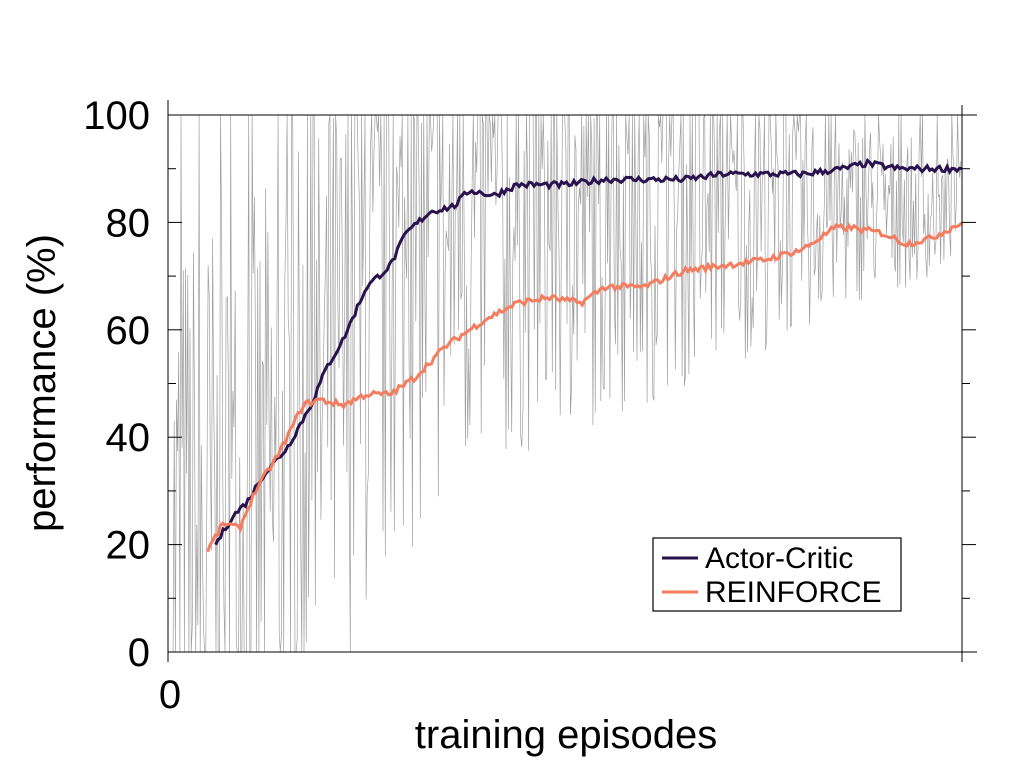 This screenshot has width=1024, height=768. What do you see at coordinates (170, 695) in the screenshot?
I see `x-tick-label: 0` at bounding box center [170, 695].